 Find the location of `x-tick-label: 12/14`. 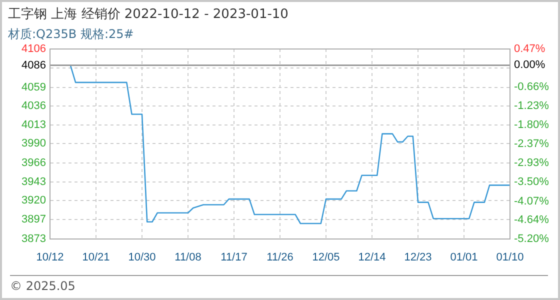

x-tick-label: 12/14 is located at coordinates (372, 258).